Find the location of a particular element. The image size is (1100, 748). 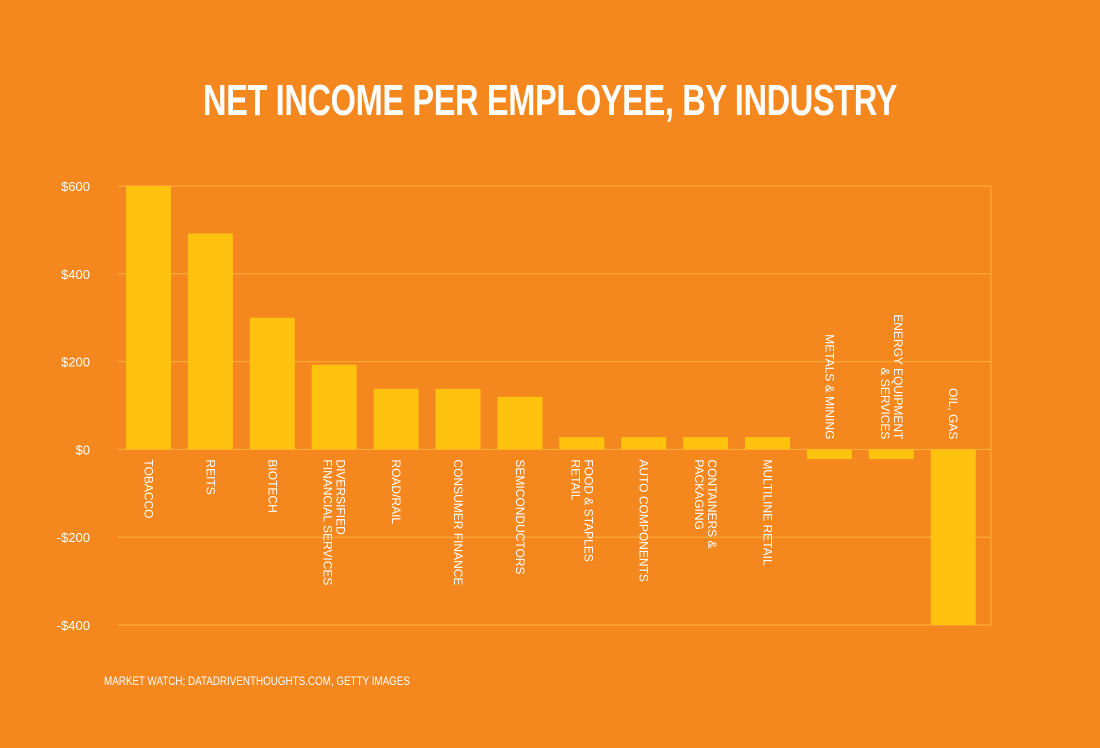

category-label: FOOD & STAPLESRETAIL is located at coordinates (581, 510).